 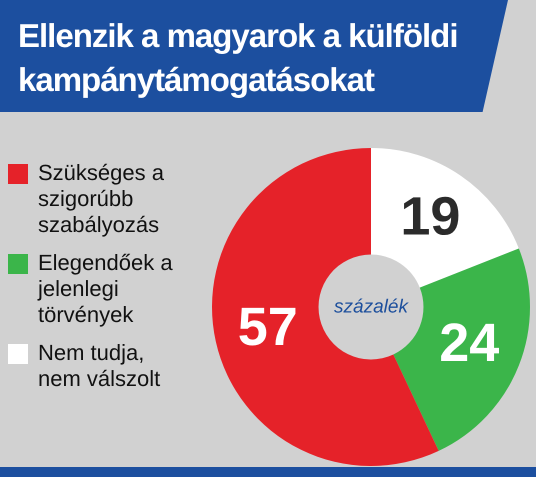 I want to click on data-label: 24, so click(x=469, y=342).